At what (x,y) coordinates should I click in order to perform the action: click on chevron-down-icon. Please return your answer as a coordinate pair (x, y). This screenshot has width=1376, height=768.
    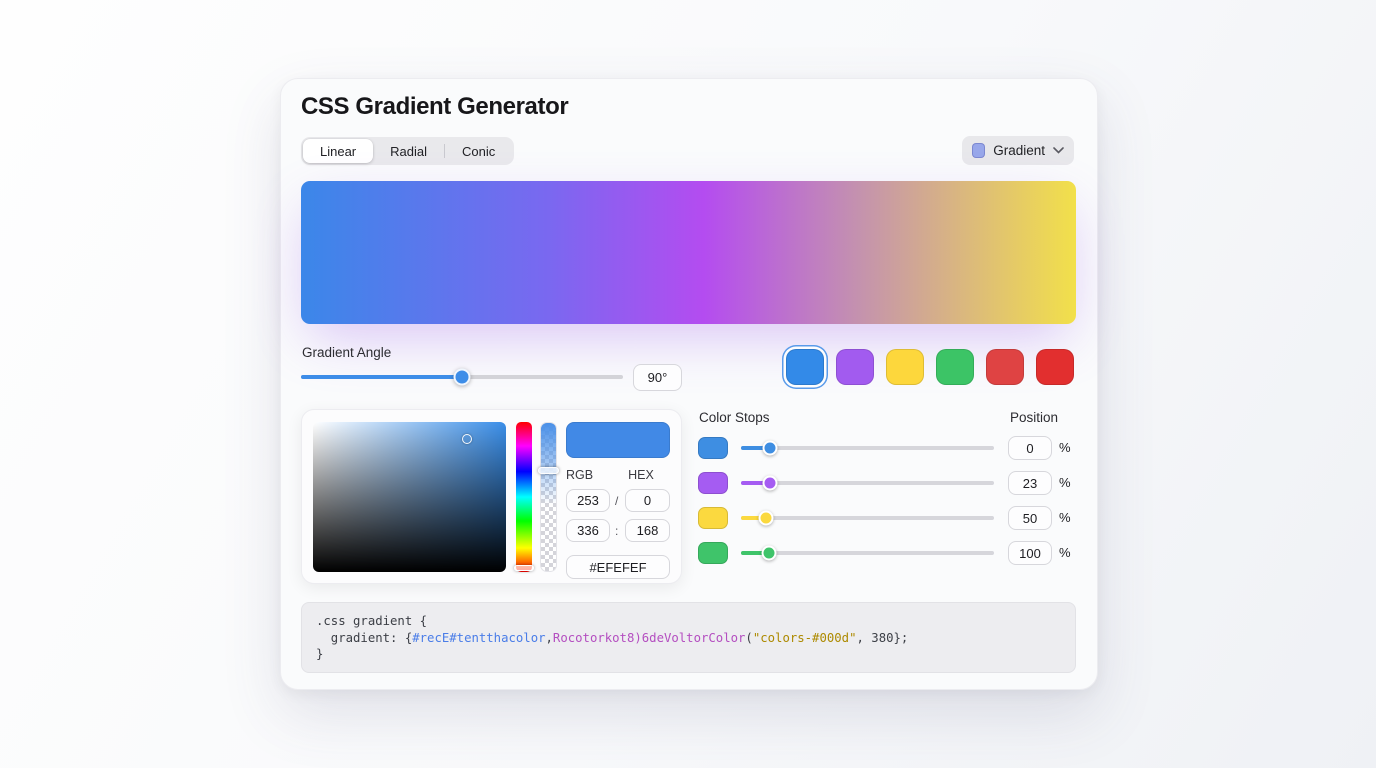
    Looking at the image, I should click on (1058, 150).